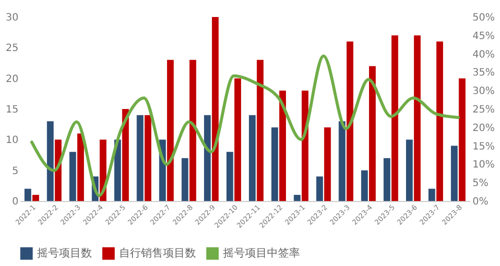 The image size is (500, 266). What do you see at coordinates (12, 18) in the screenshot?
I see `y-tick-label: 30` at bounding box center [12, 18].